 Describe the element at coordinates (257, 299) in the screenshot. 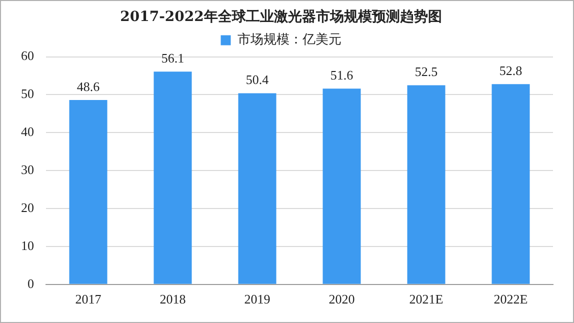

I see `x-tick-label: 2019` at that location.